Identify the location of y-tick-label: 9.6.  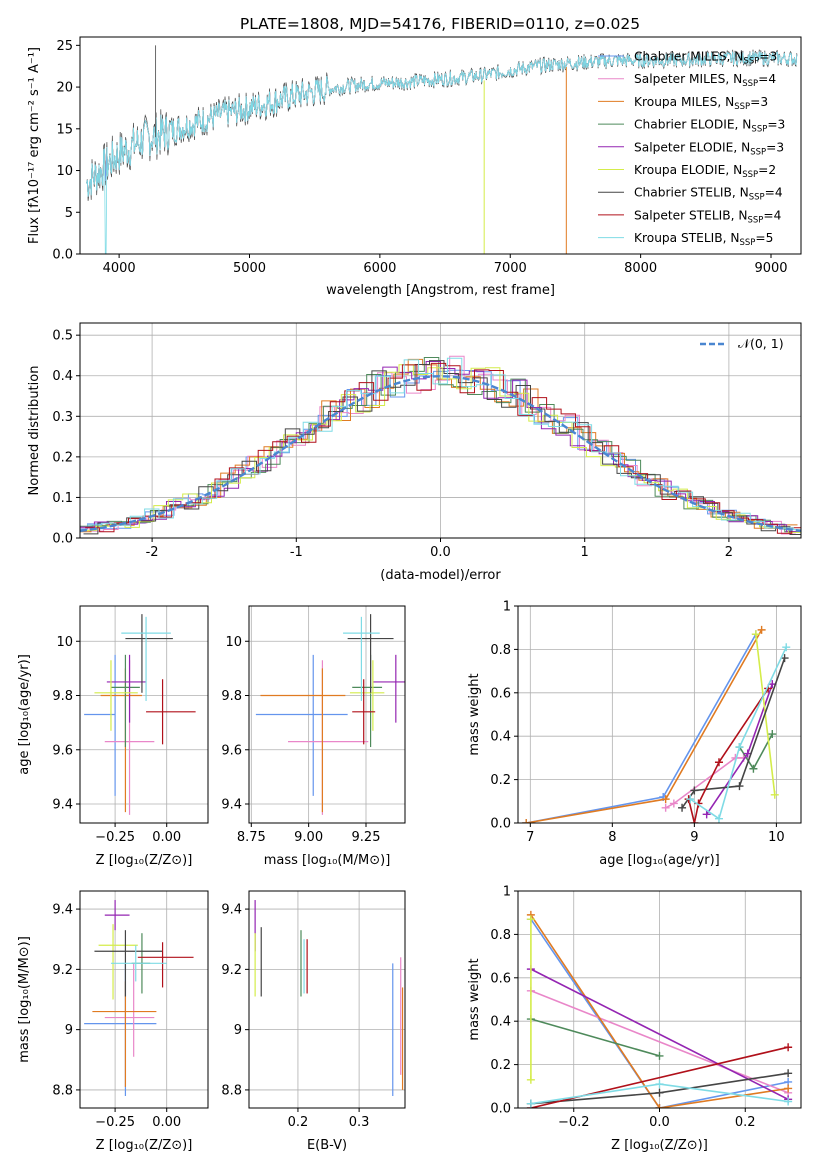
(62, 750).